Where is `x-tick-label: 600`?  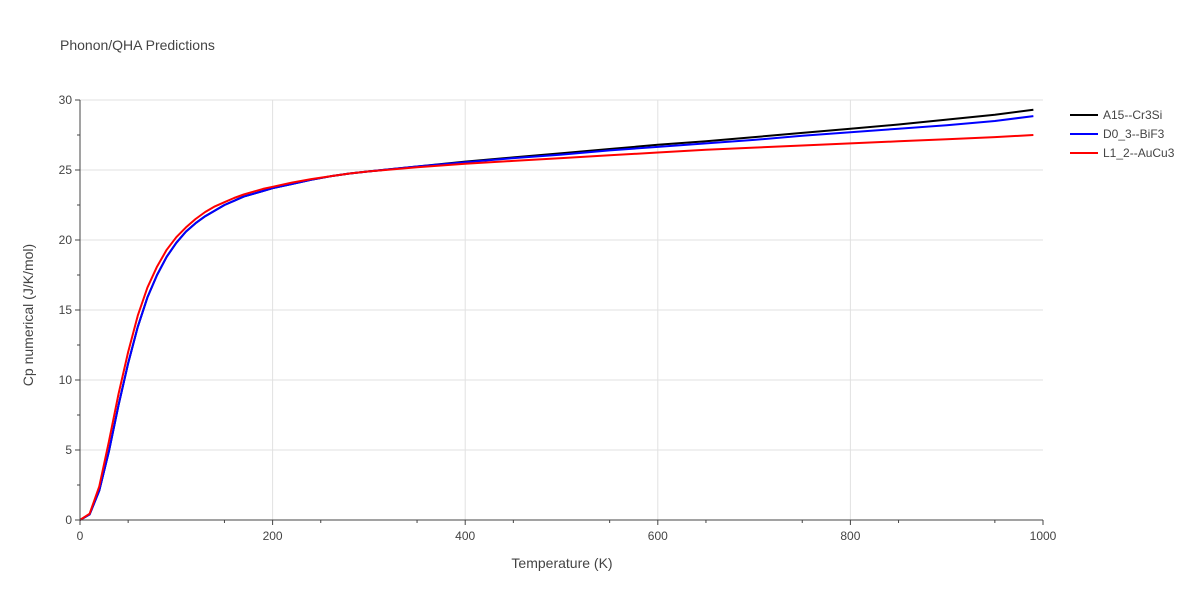
x-tick-label: 600 is located at coordinates (658, 536).